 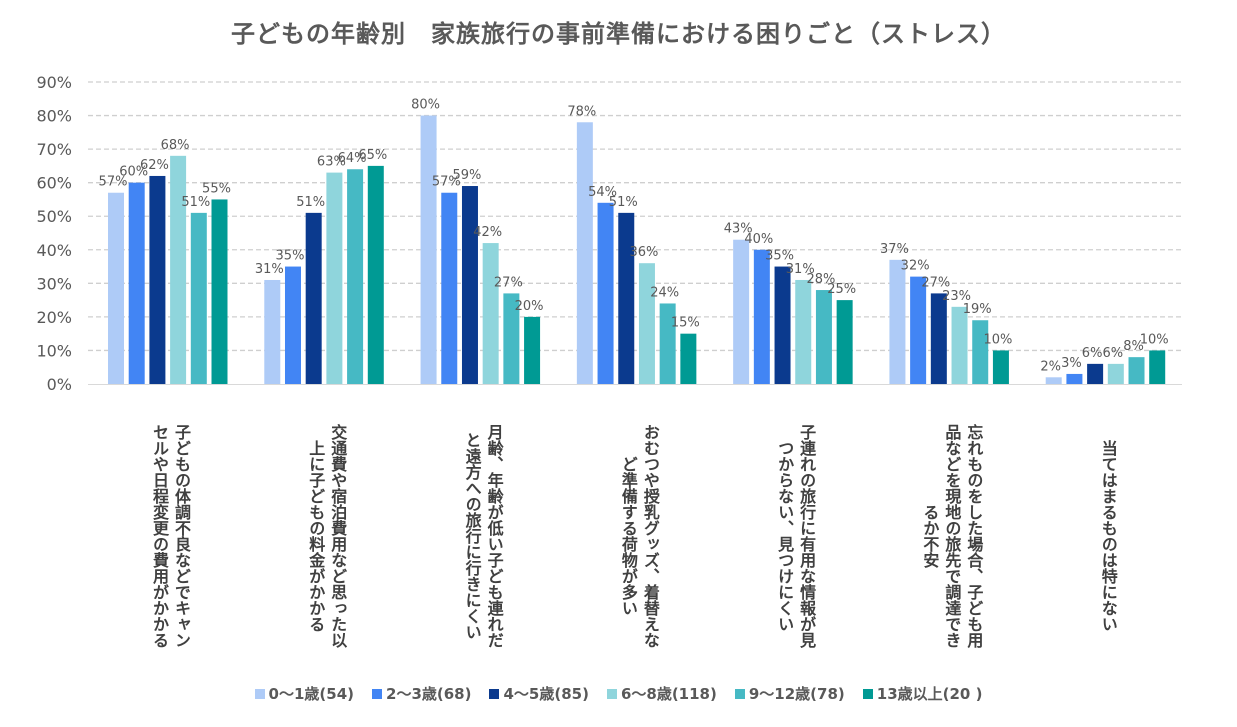 I want to click on category-label: 忘れものをした場合、子ども用 品などを現地の旅先で調達でき るか不安, so click(x=951, y=535).